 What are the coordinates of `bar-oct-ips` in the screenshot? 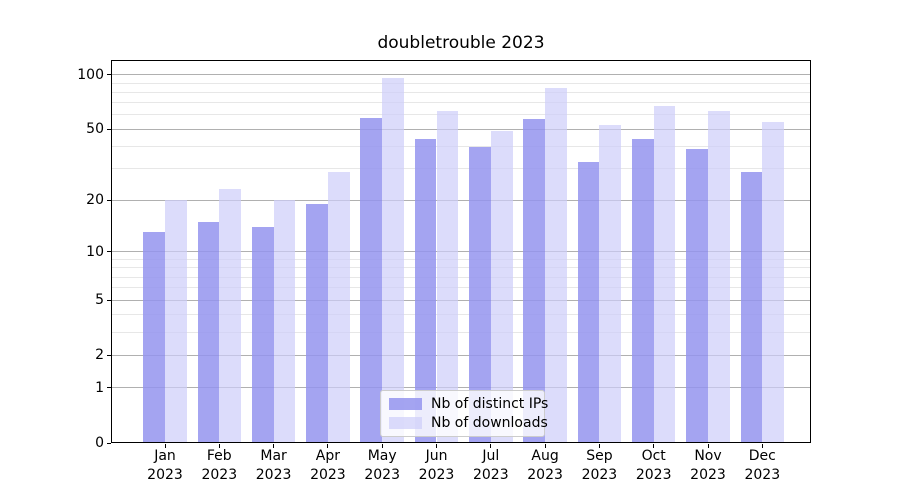 It's located at (642, 291).